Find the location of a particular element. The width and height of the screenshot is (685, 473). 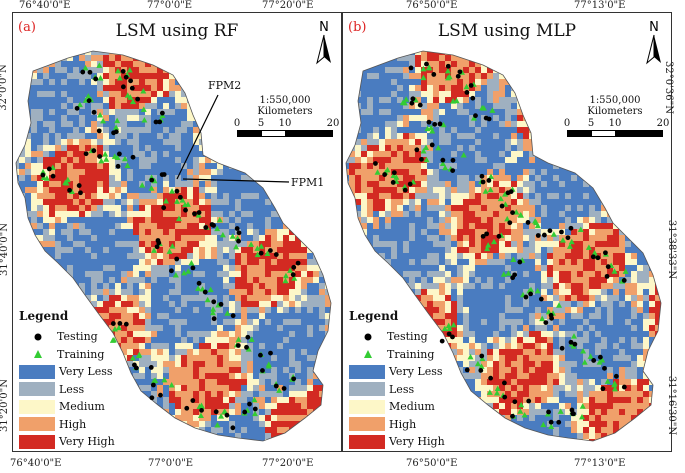

annotation-fpm2: FPM2 is located at coordinates (225, 85).